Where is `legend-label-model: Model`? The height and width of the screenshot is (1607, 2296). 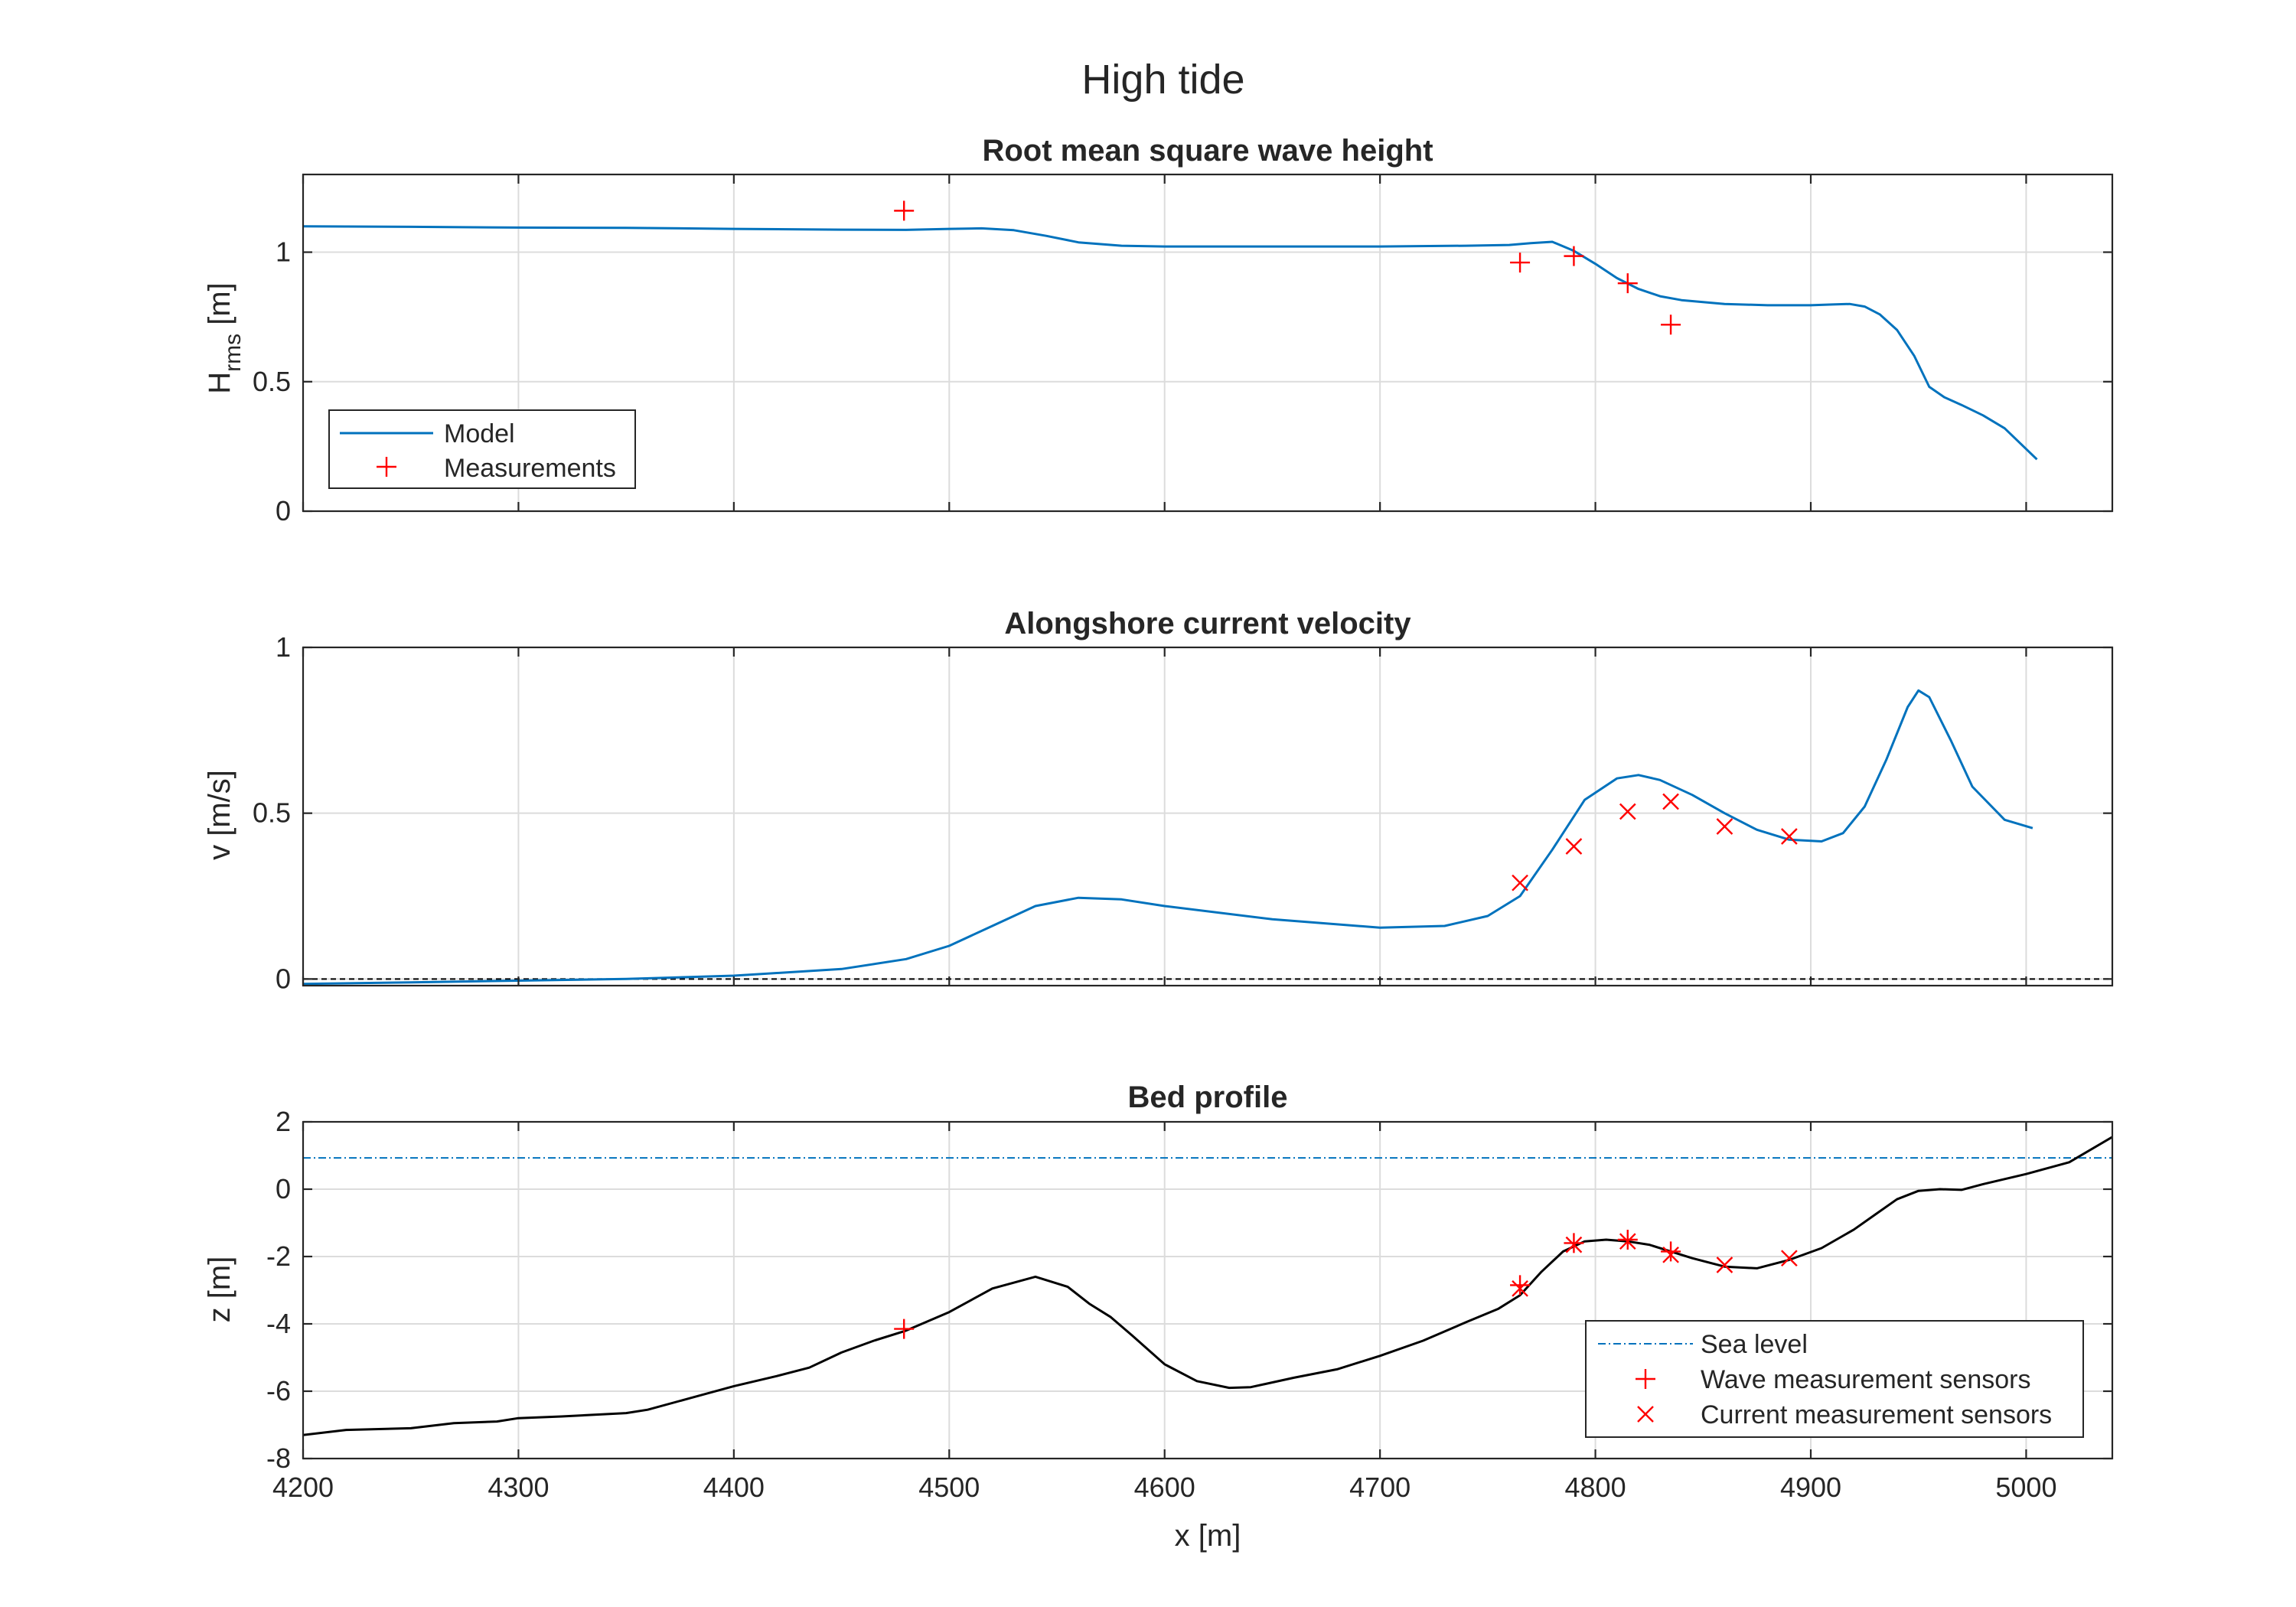 legend-label-model: Model is located at coordinates (479, 433).